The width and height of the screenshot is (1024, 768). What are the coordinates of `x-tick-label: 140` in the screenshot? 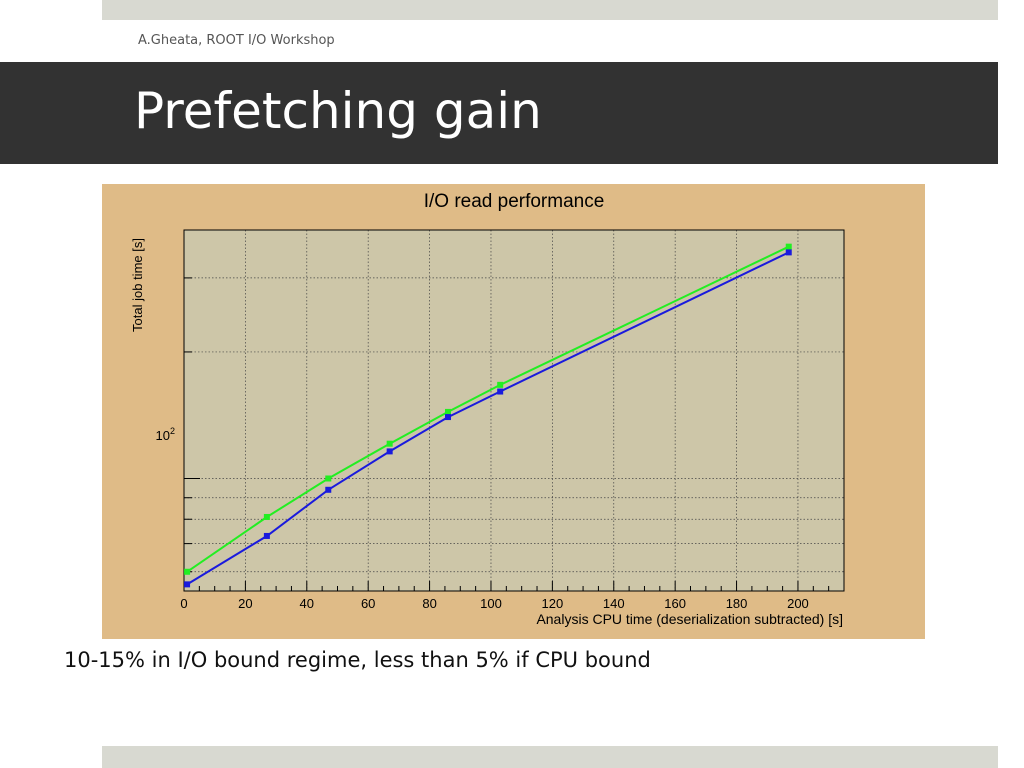 It's located at (614, 603).